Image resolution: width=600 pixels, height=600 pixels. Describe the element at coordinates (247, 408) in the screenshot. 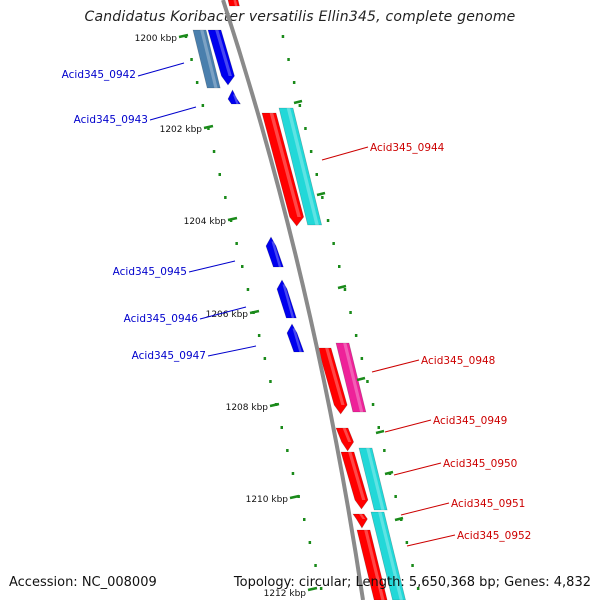

I see `kbp-label: 1208 kbp` at that location.